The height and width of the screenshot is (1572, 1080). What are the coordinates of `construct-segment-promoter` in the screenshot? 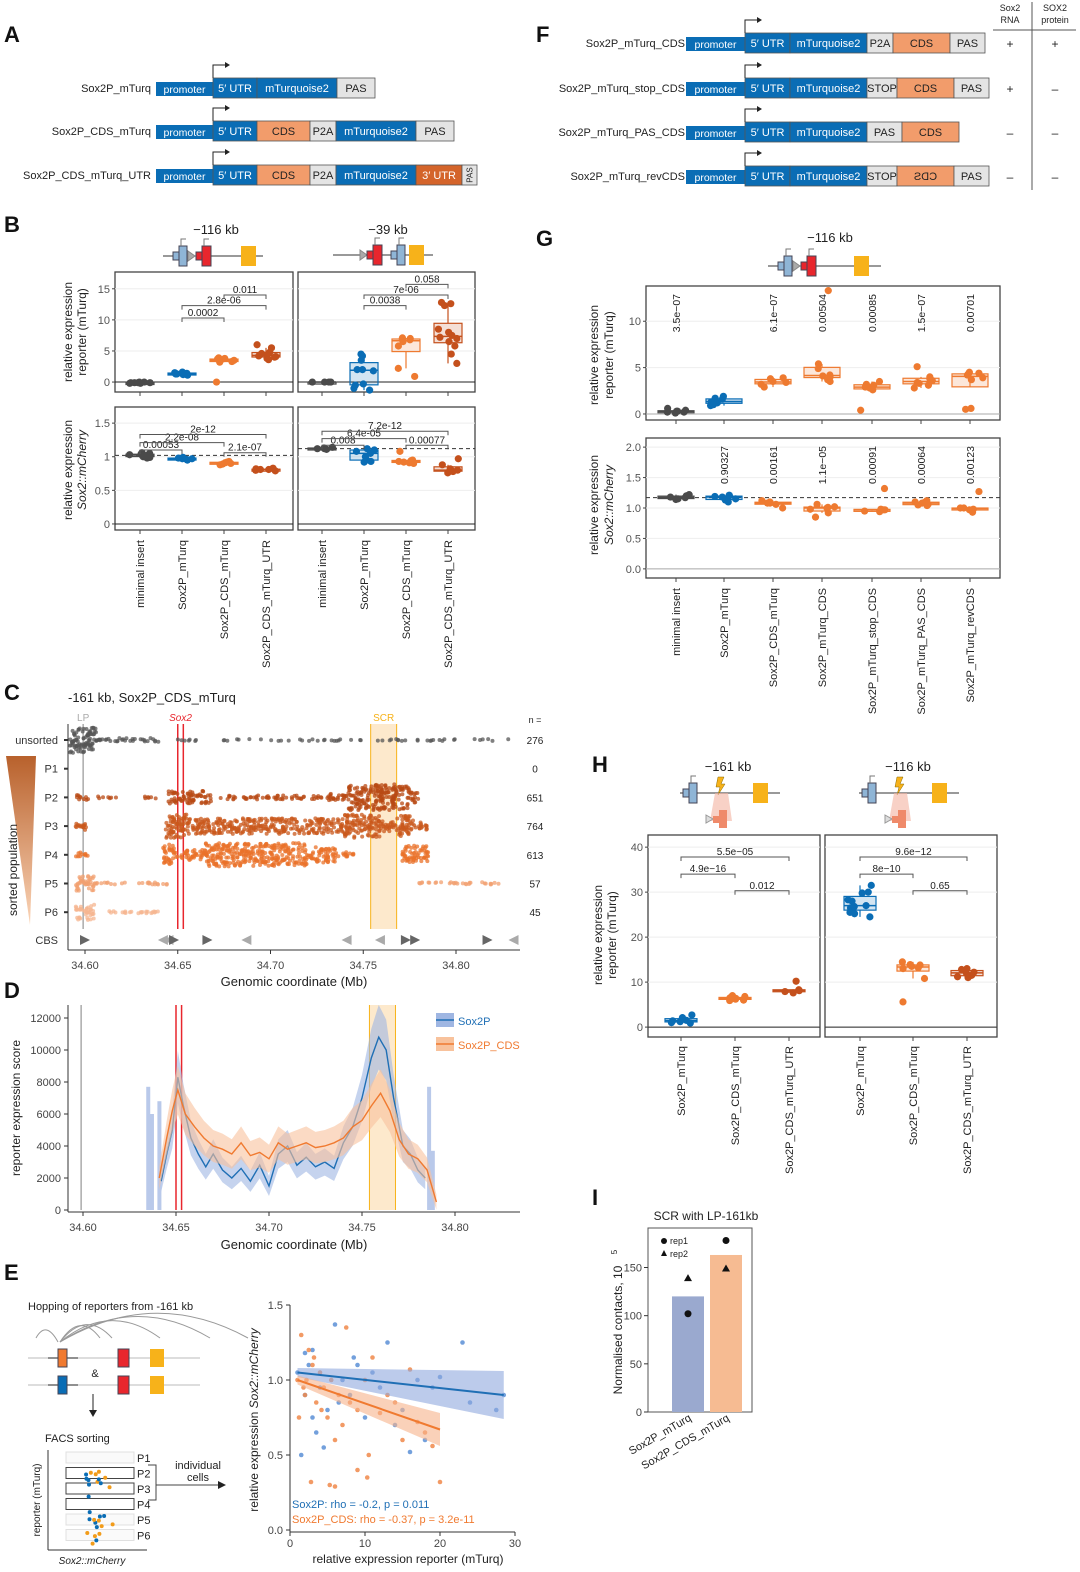 It's located at (184, 132).